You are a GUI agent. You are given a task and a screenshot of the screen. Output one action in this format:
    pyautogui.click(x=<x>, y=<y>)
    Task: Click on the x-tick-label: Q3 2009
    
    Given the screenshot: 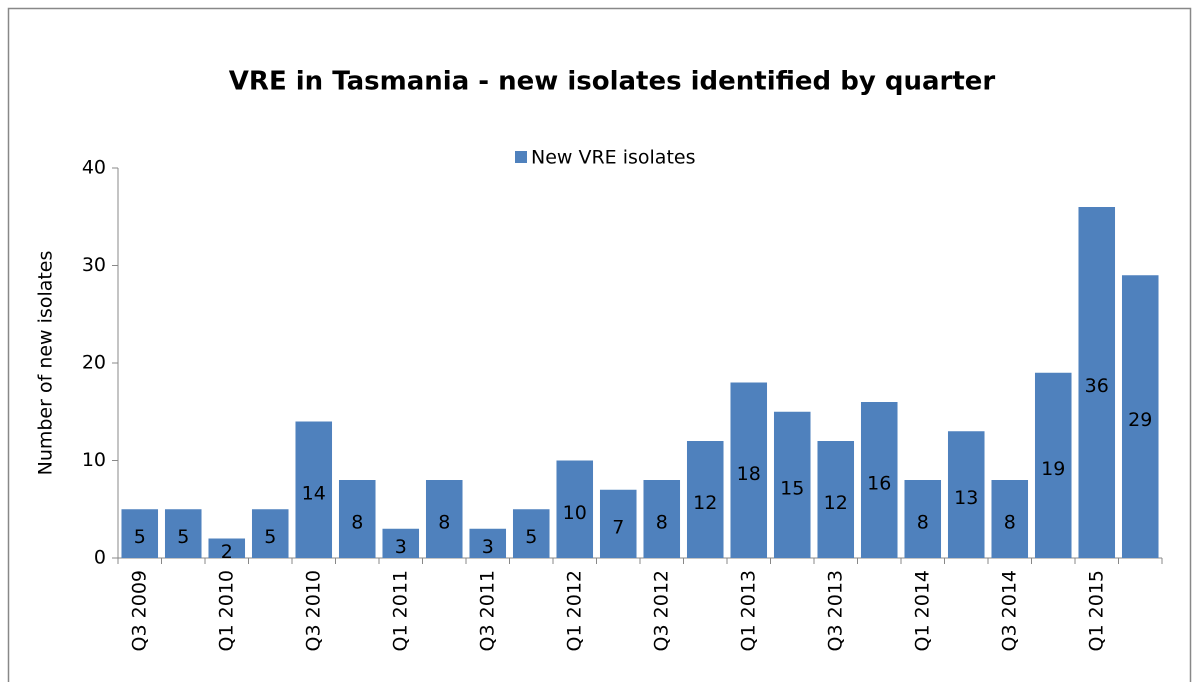 What is the action you would take?
    pyautogui.click(x=139, y=610)
    